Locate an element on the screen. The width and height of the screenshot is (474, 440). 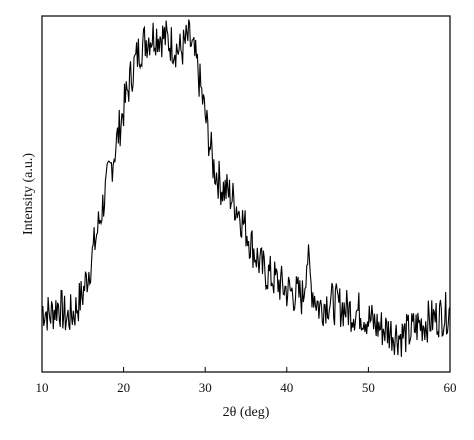
tick-layer: 10 20 30 40 50 60 is located at coordinates (246, 381).